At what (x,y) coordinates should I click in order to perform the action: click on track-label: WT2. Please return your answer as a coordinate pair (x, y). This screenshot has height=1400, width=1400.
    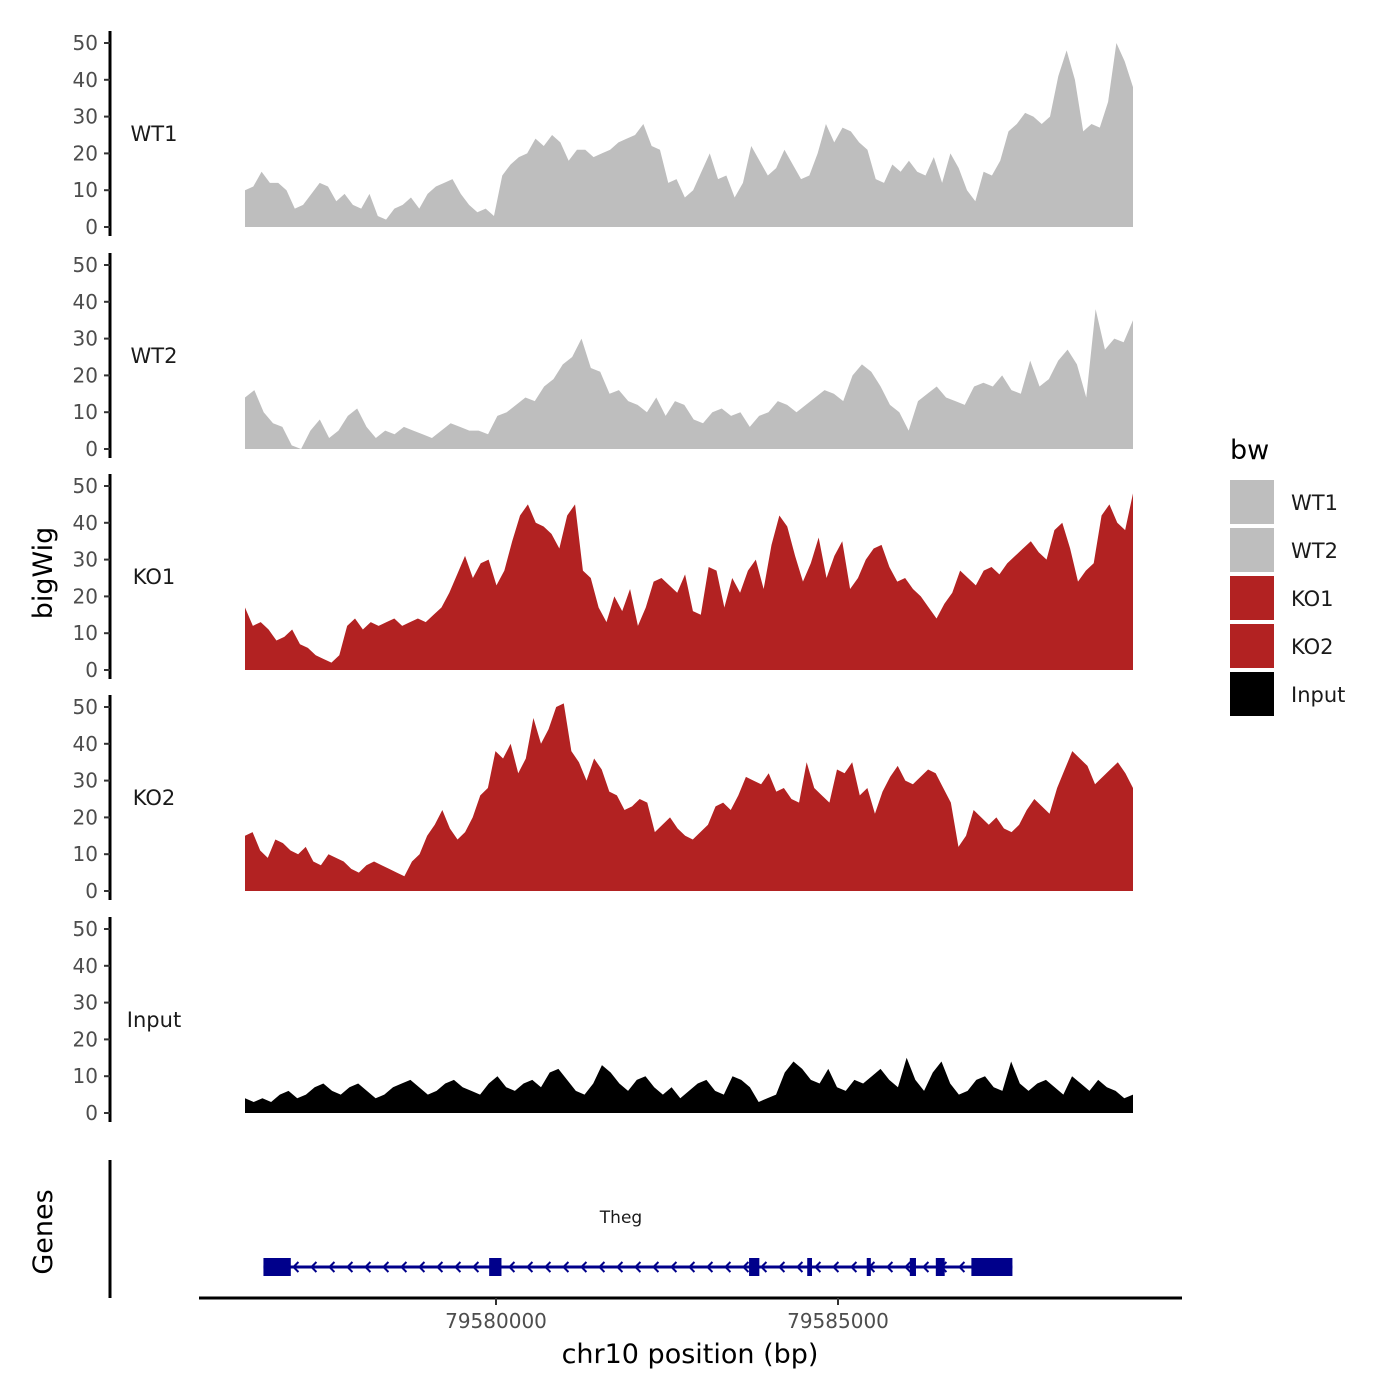
    Looking at the image, I should click on (154, 356).